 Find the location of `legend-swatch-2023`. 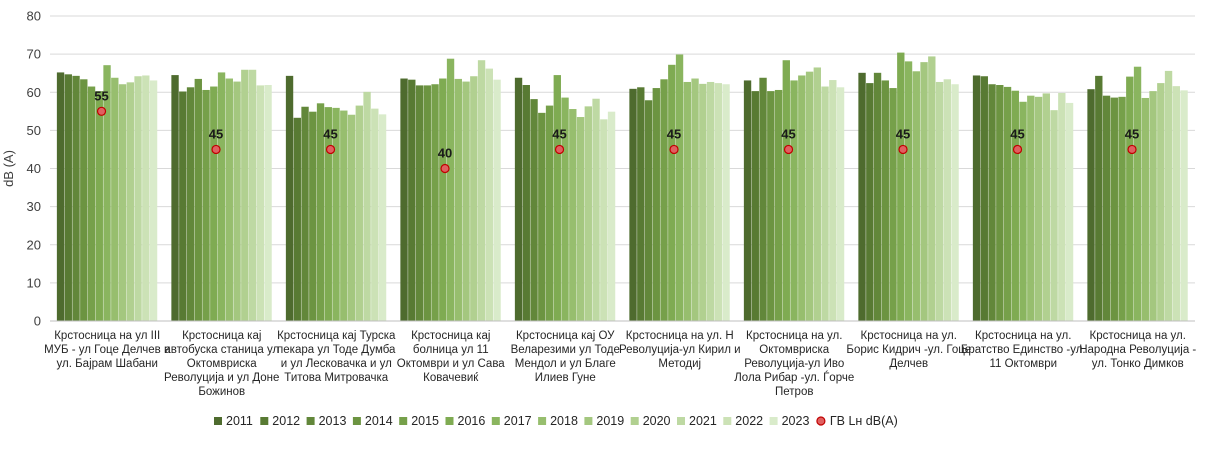

legend-swatch-2023 is located at coordinates (773, 421).